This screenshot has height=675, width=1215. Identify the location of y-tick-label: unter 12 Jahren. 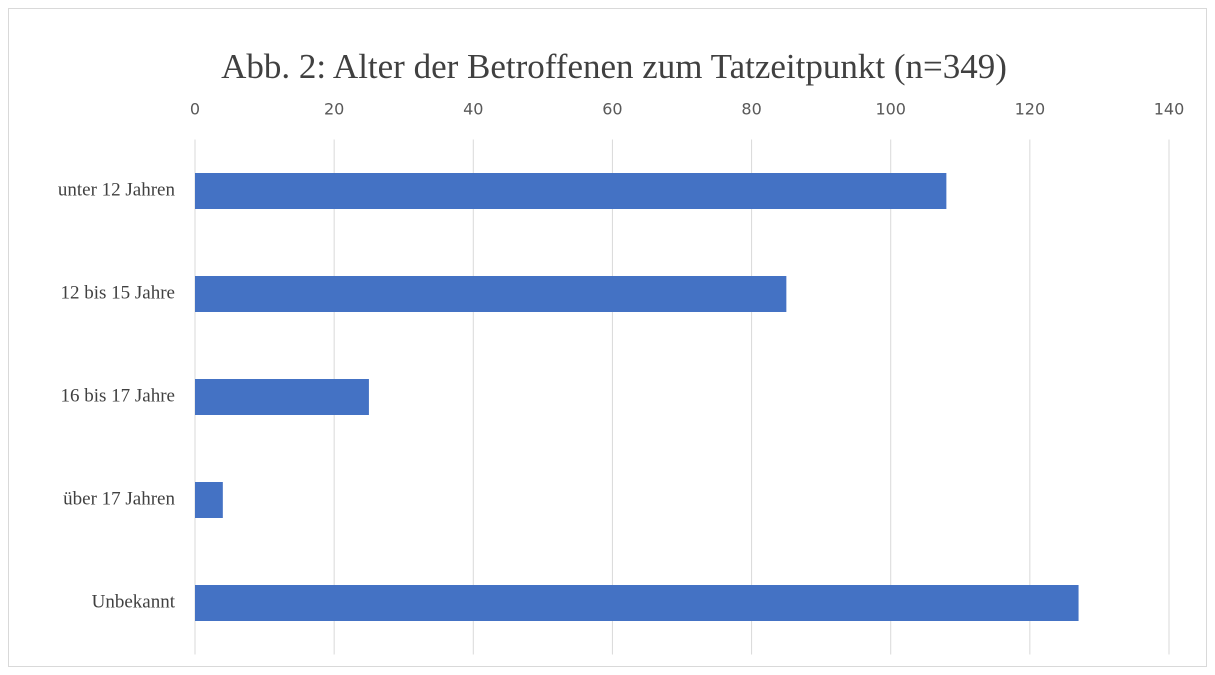
(117, 189).